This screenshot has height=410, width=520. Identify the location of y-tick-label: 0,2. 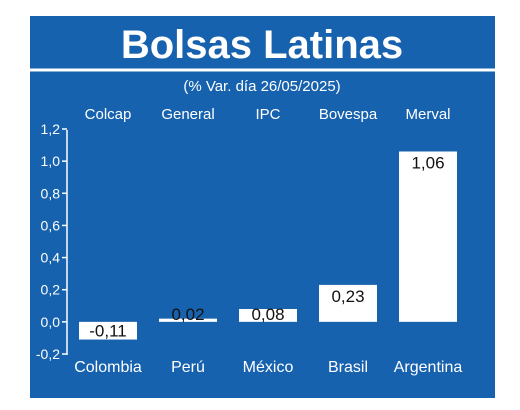
(51, 290).